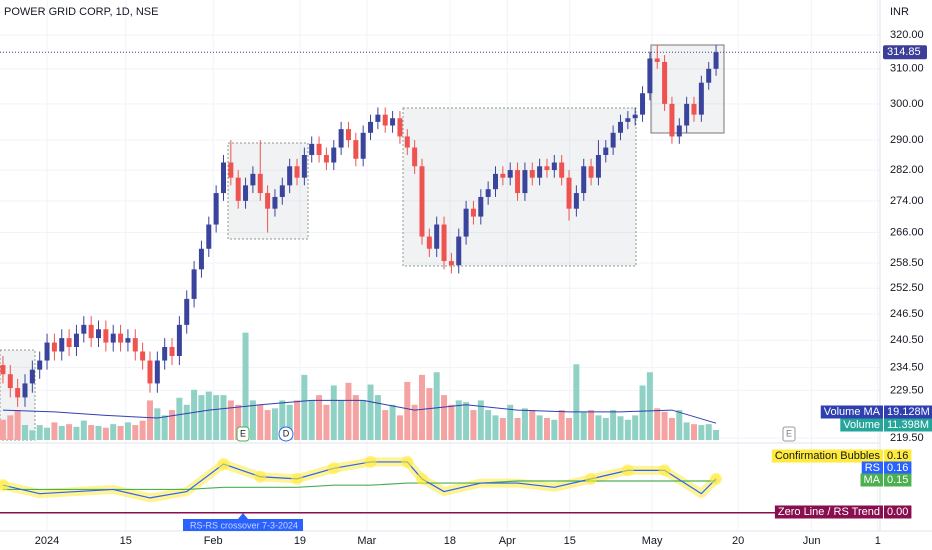  I want to click on x-tick-label: 1, so click(878, 541).